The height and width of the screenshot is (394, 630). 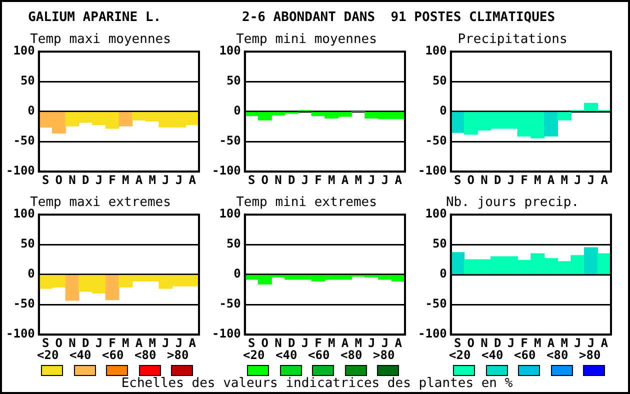 What do you see at coordinates (95, 17) in the screenshot?
I see `text: GALIUM APARINE L.` at bounding box center [95, 17].